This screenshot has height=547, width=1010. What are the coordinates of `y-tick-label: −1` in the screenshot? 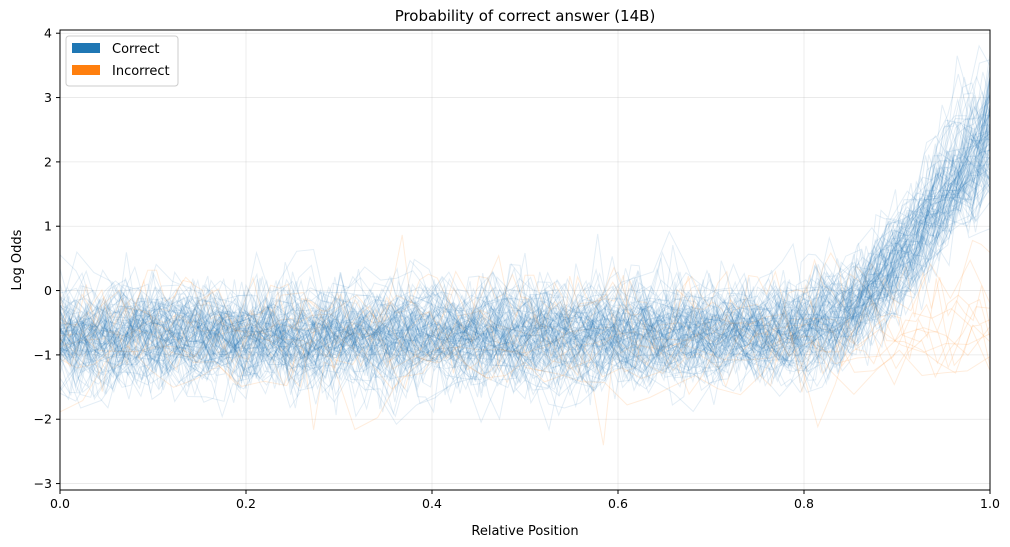 It's located at (43, 354).